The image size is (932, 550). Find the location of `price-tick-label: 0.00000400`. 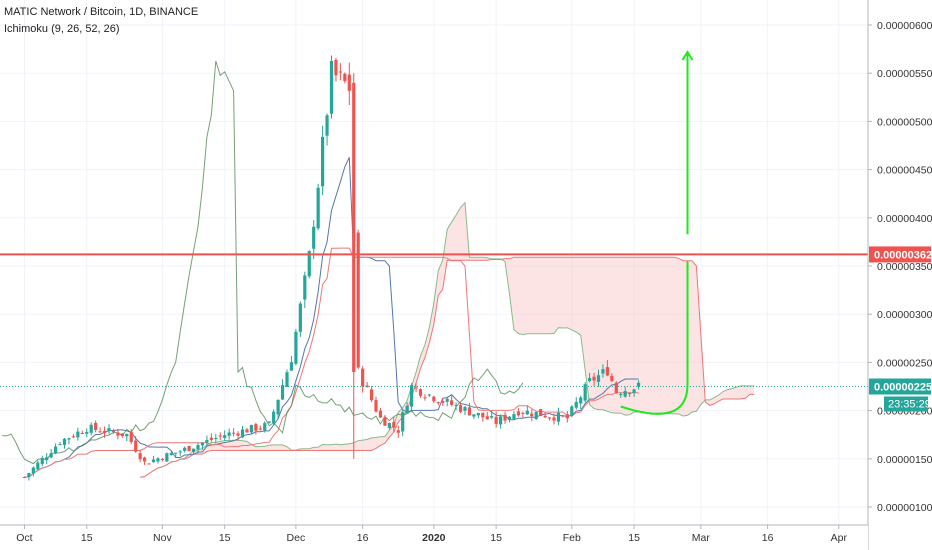

price-tick-label: 0.00000400 is located at coordinates (904, 219).